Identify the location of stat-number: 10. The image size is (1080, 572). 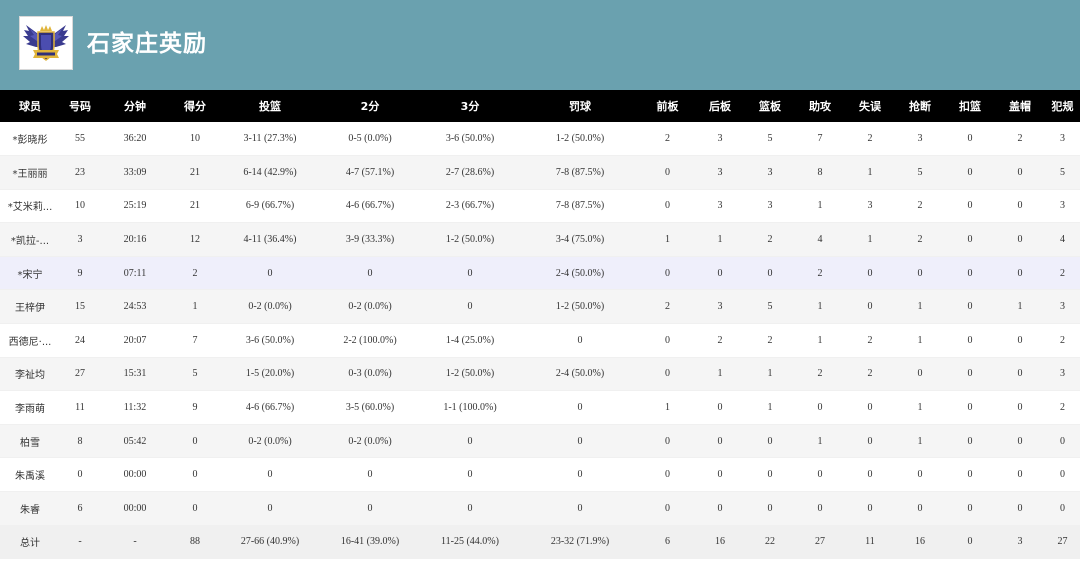
(80, 206).